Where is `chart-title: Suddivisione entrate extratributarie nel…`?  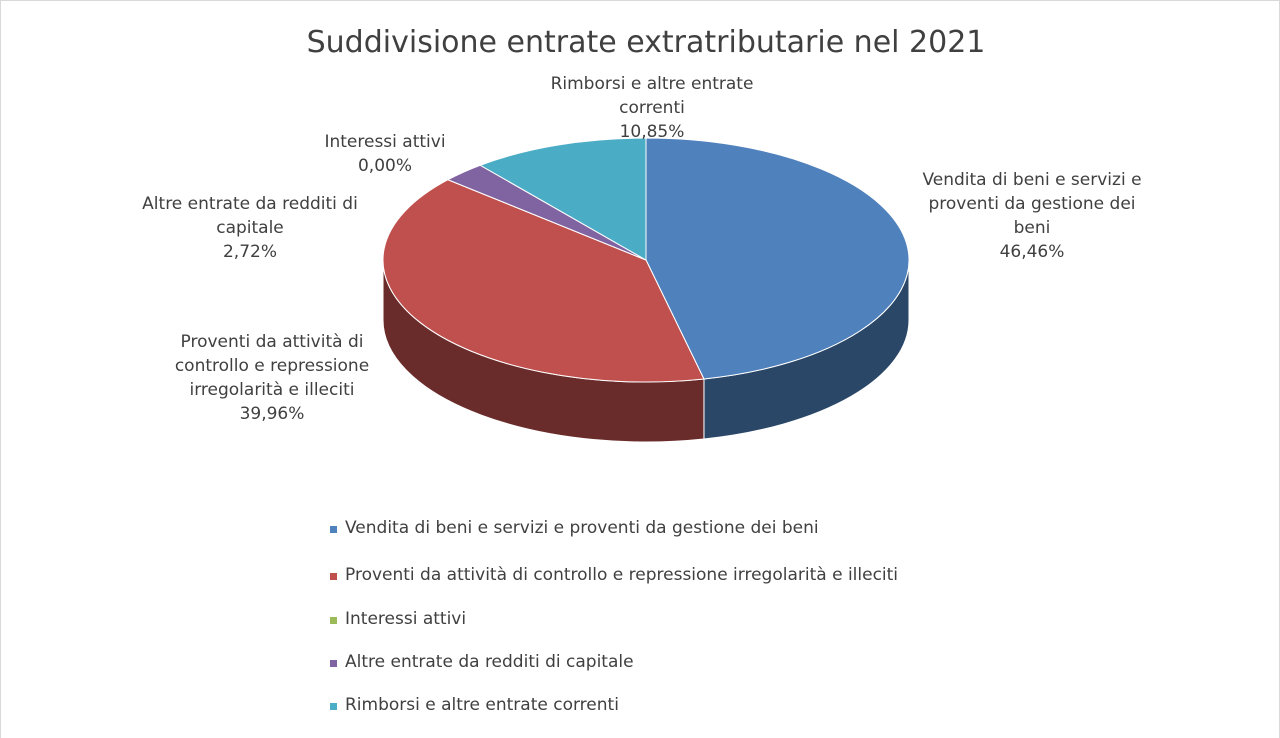
chart-title: Suddivisione entrate extratributarie nel… is located at coordinates (646, 42).